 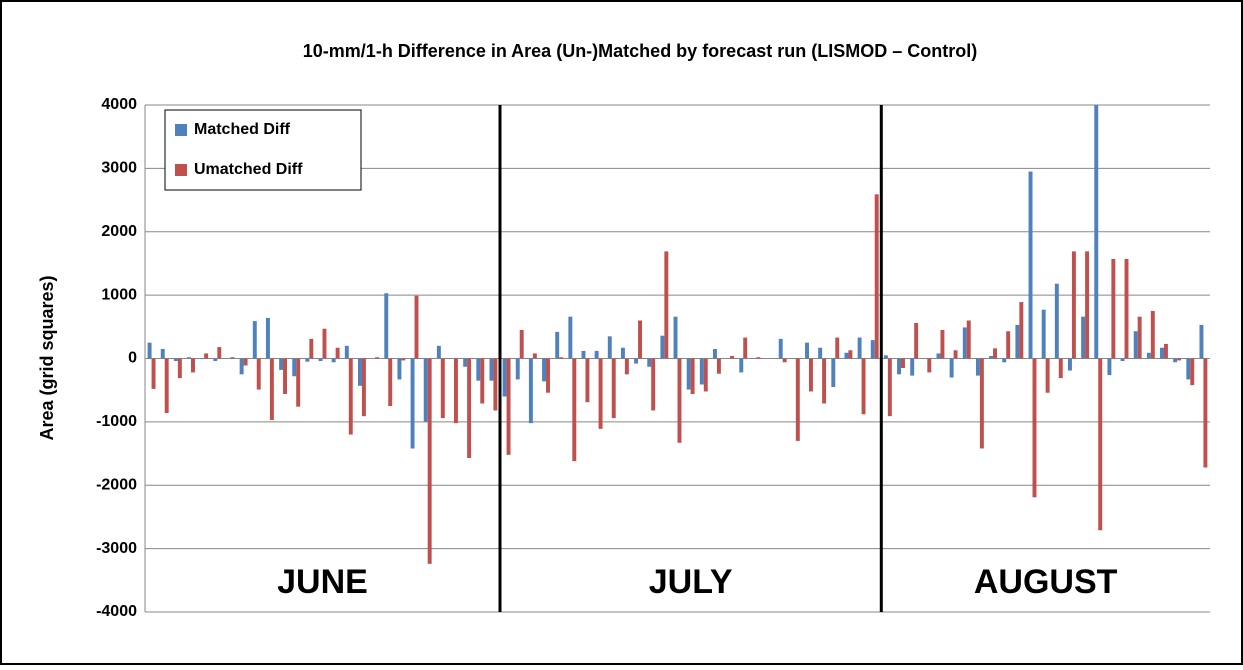 What do you see at coordinates (181, 170) in the screenshot?
I see `legend-swatch` at bounding box center [181, 170].